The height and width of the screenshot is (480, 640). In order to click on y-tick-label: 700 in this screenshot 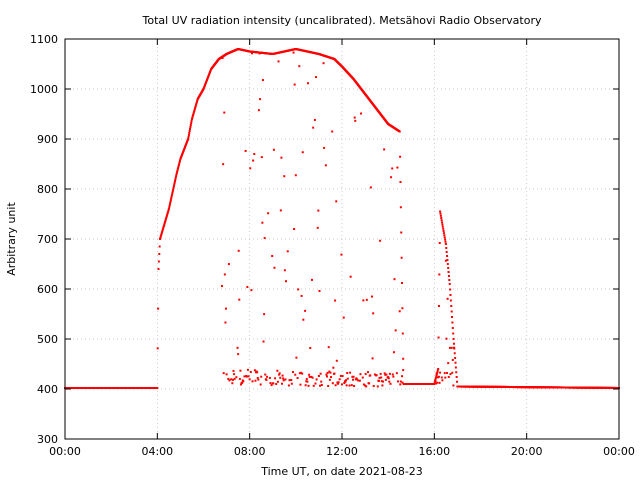, I will do `click(47, 239)`.